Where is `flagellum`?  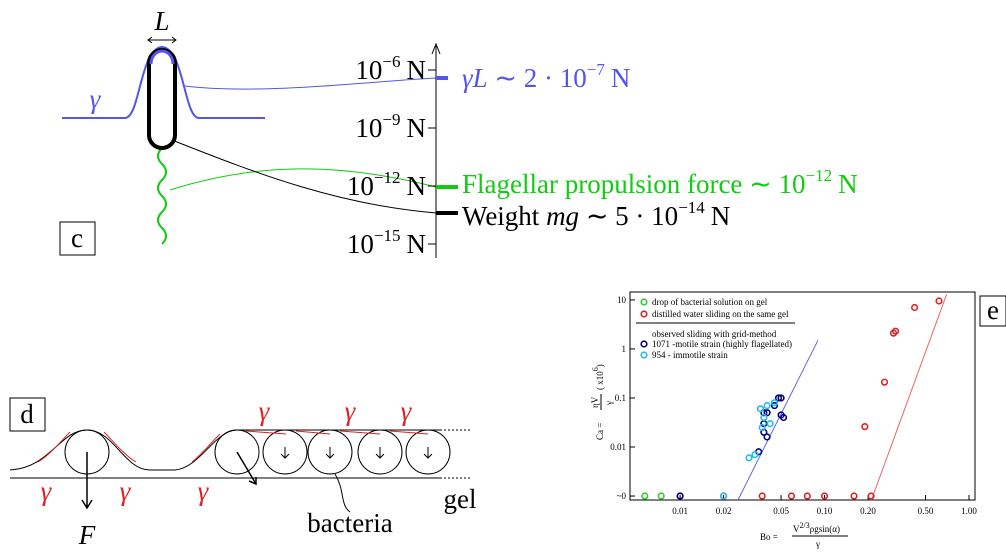 flagellum is located at coordinates (162, 196).